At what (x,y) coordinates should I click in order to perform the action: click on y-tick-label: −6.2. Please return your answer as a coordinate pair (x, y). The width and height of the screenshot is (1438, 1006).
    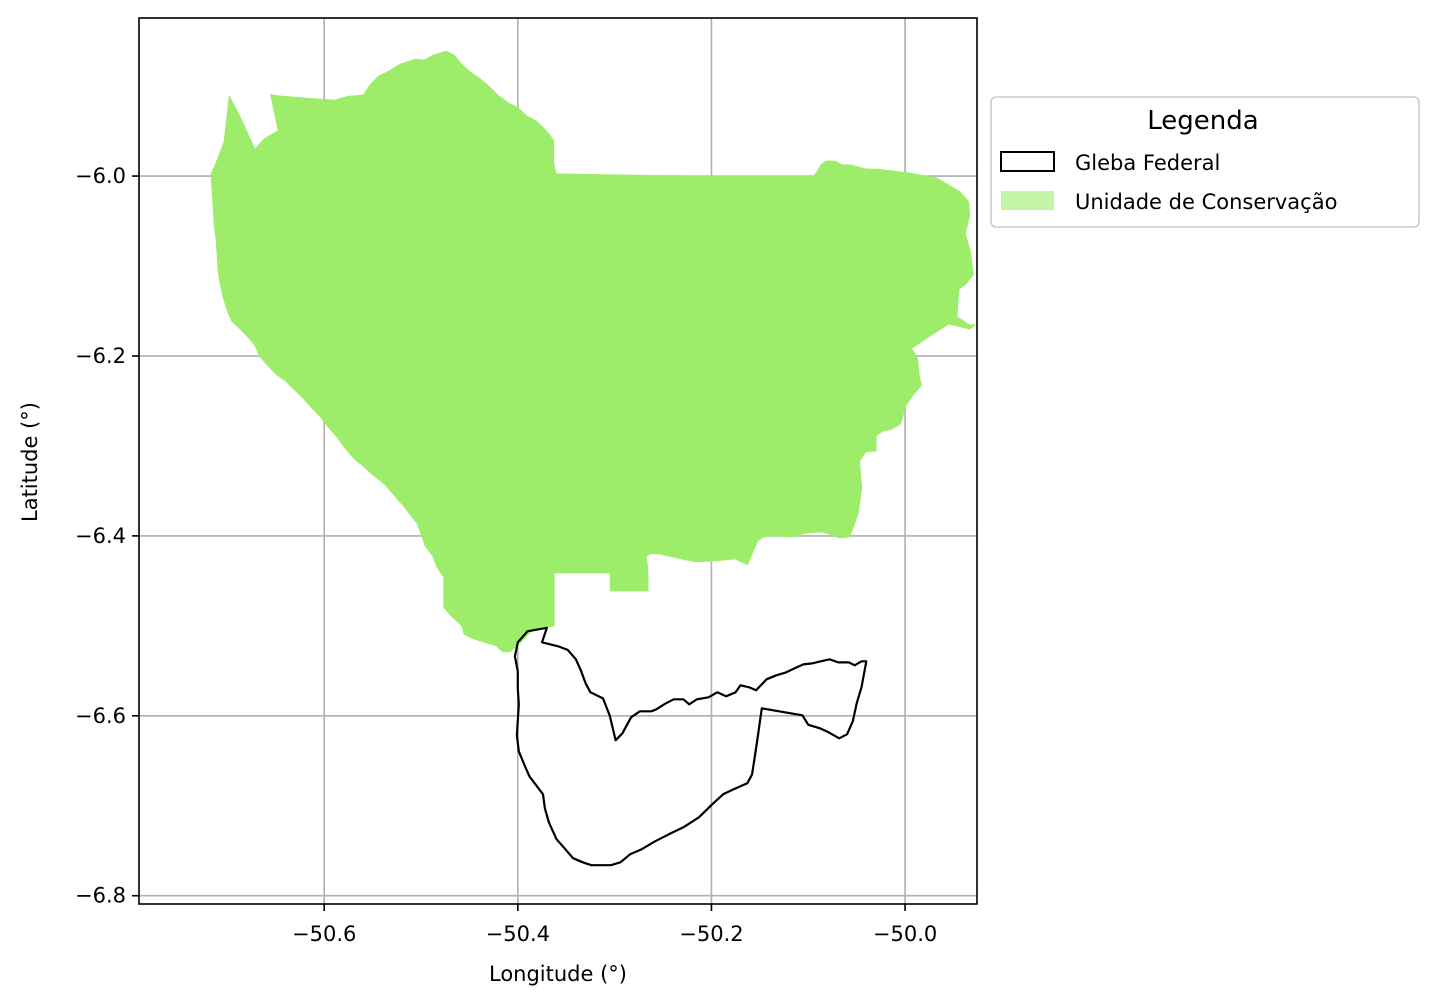
    Looking at the image, I should click on (100, 356).